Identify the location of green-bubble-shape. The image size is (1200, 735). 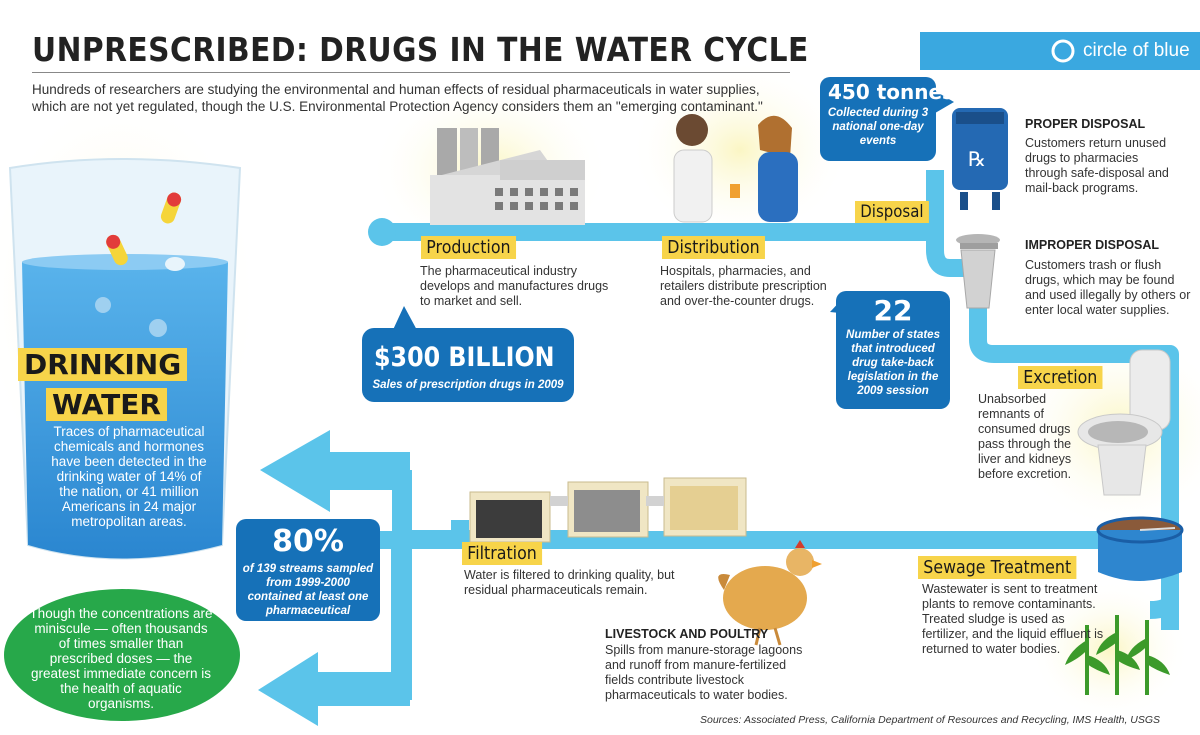
(122, 655).